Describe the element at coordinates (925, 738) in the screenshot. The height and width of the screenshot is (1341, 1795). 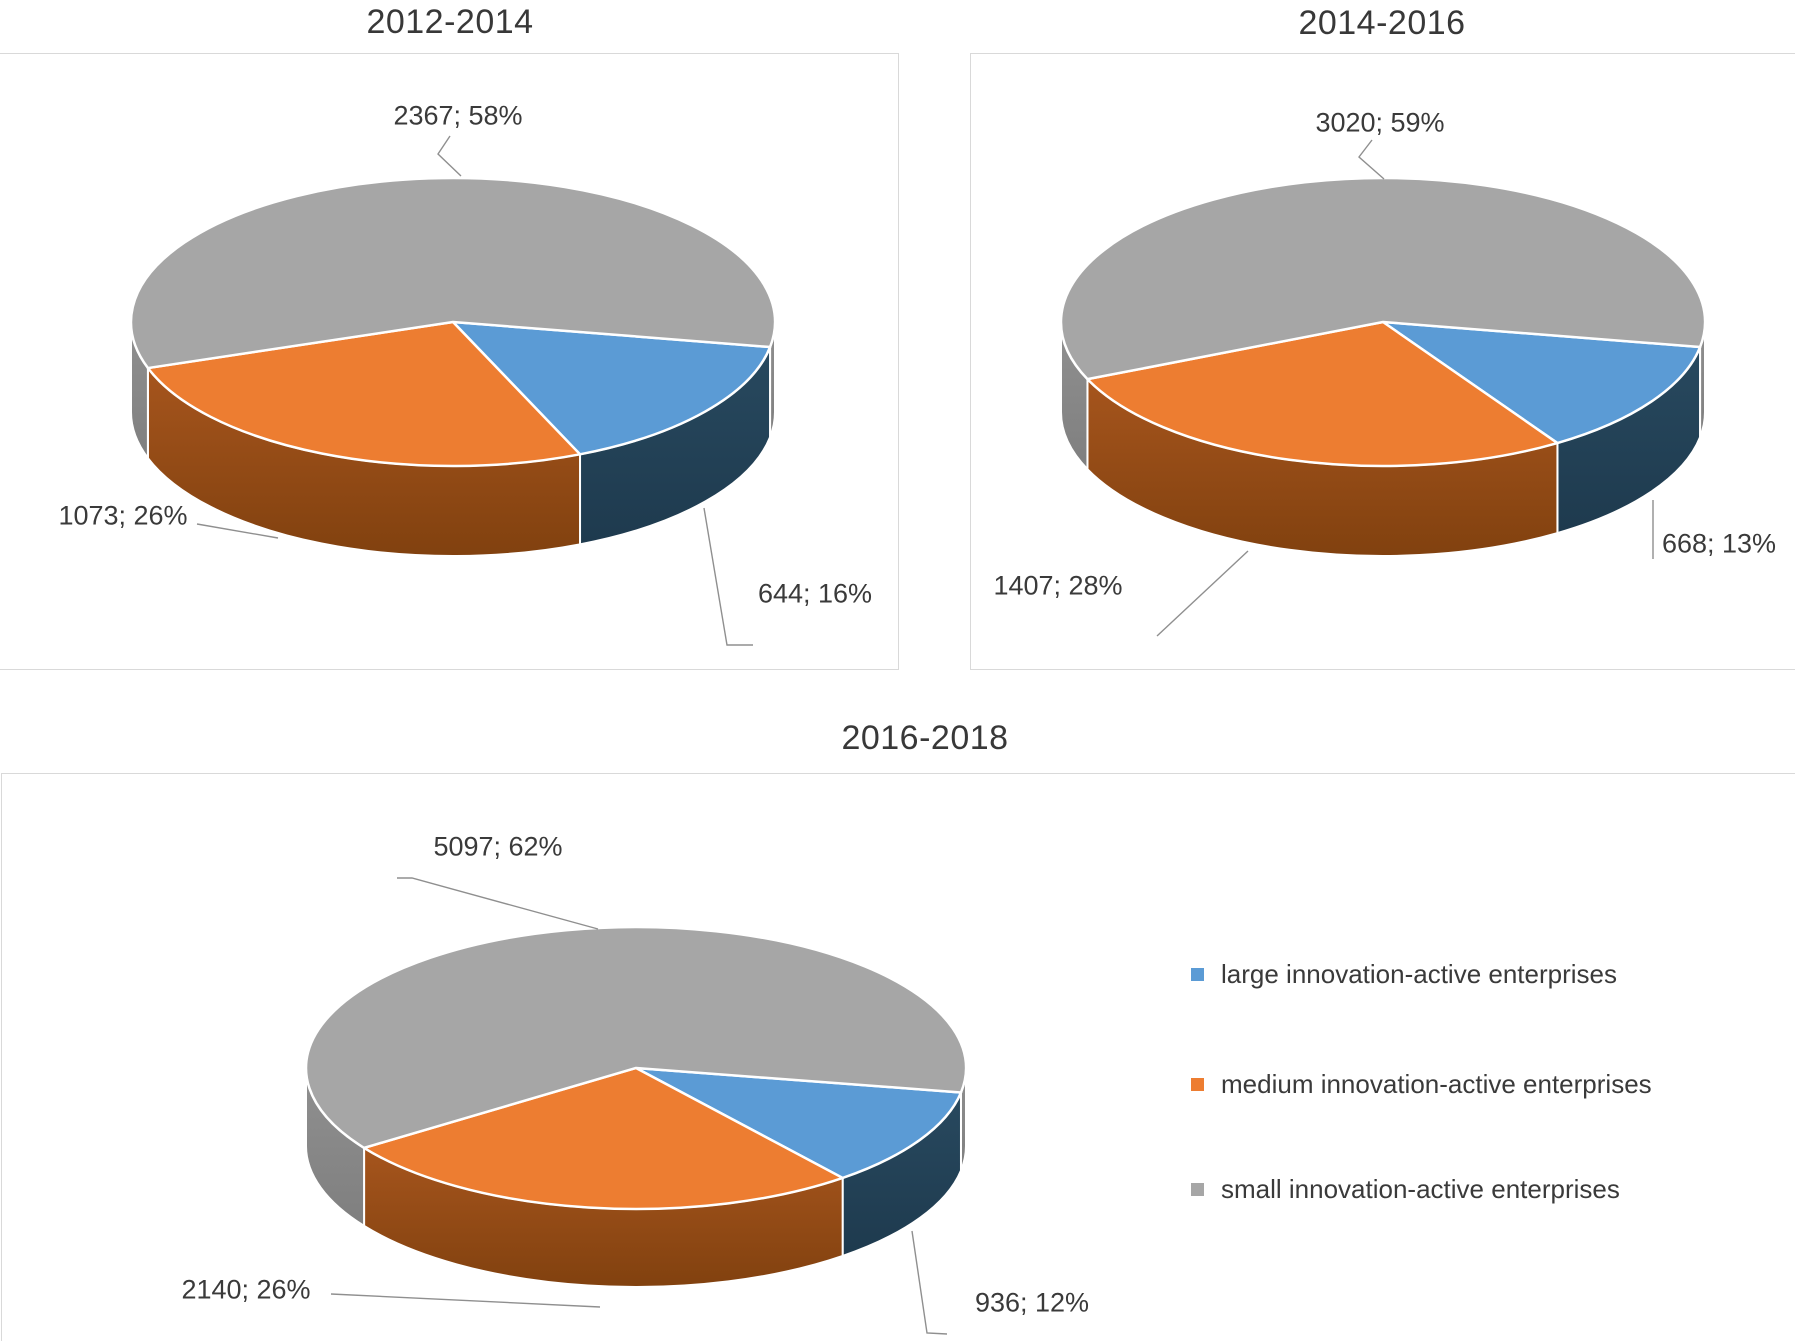
I see `chart-title-2016-2018: 2016-2018` at that location.